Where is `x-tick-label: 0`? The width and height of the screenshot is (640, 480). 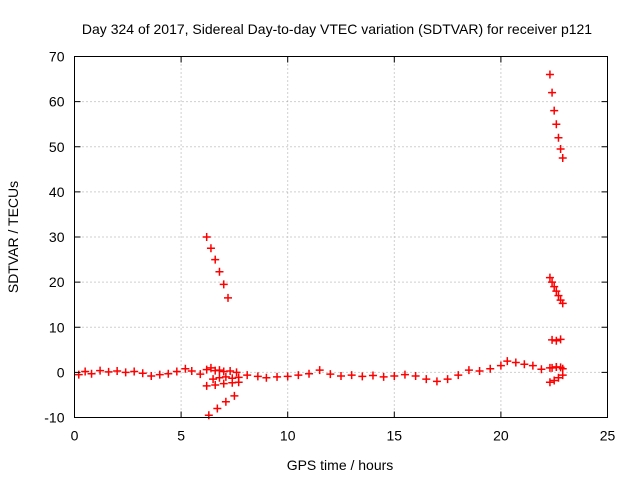 x-tick-label: 0 is located at coordinates (75, 436).